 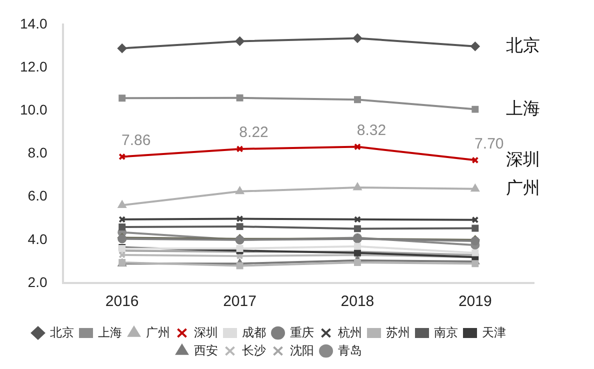 What do you see at coordinates (34, 109) in the screenshot?
I see `y-tick-label: 10.0` at bounding box center [34, 109].